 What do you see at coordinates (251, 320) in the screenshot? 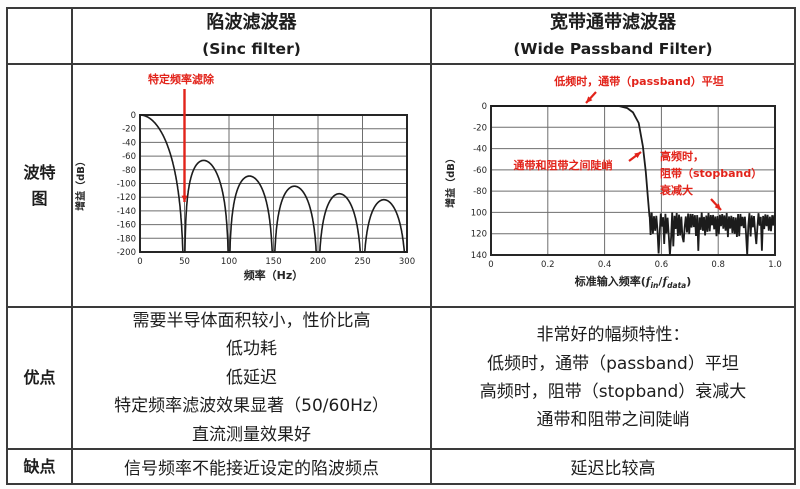
I see `pros-sinc-item: 需要半导体面积较小，性价比高` at bounding box center [251, 320].